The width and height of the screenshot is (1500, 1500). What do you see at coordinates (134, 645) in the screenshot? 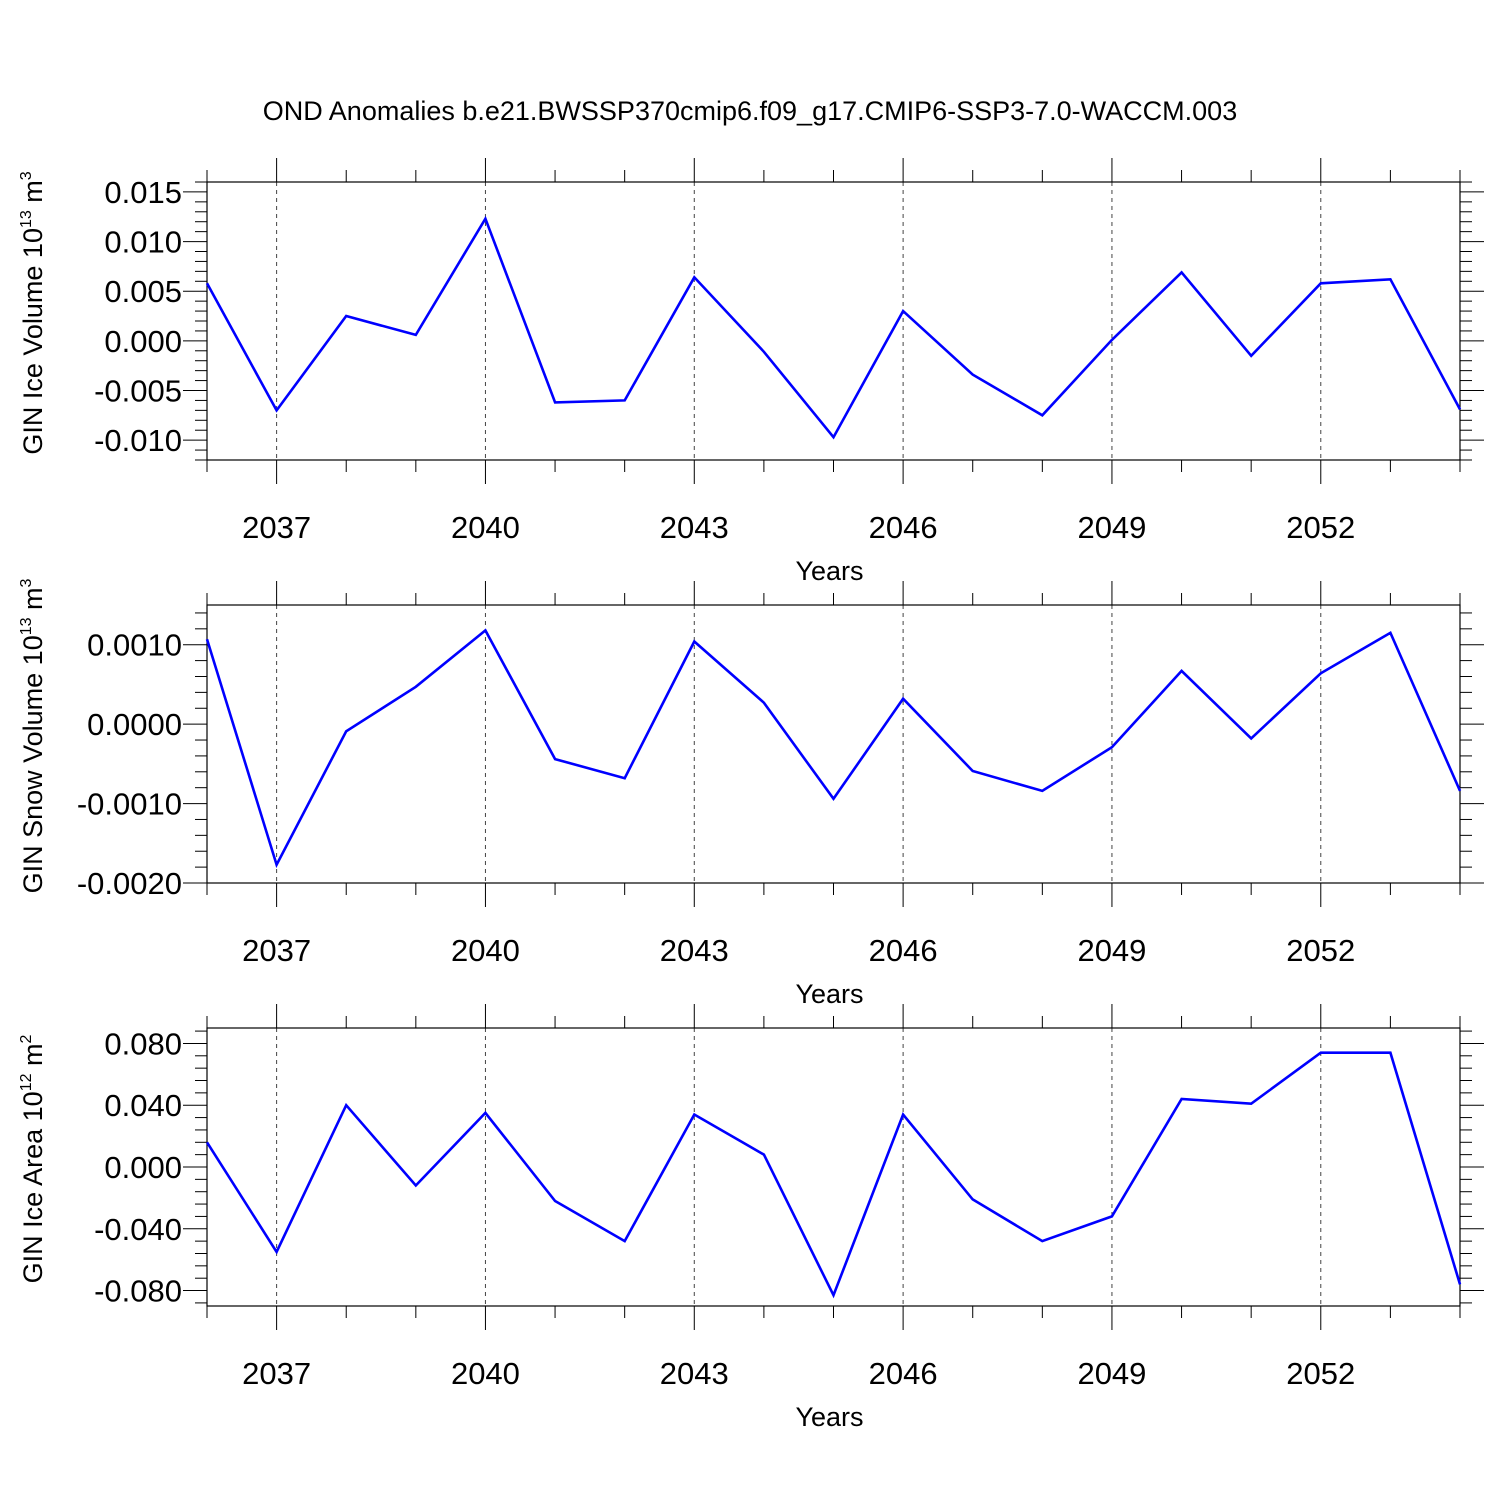
I see `y-tick-label: 0.0010` at bounding box center [134, 645].